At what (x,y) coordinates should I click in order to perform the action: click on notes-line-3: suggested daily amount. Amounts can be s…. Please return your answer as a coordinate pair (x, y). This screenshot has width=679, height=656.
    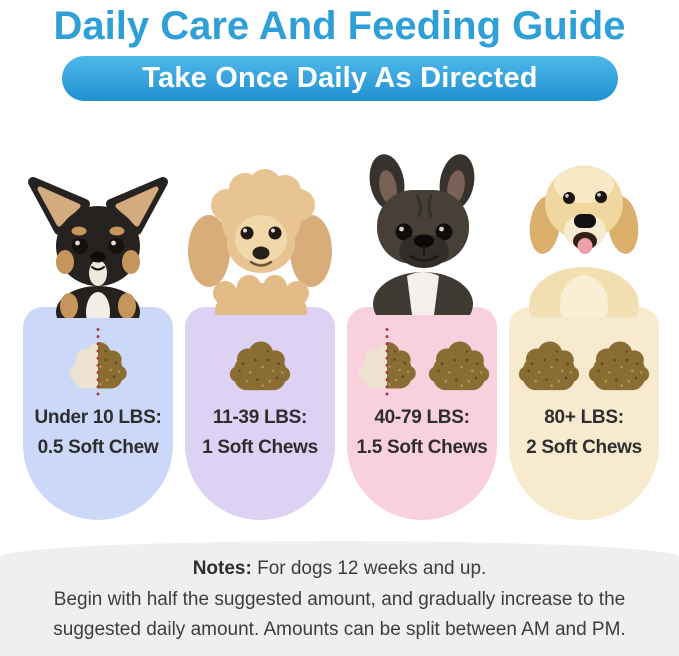
    Looking at the image, I should click on (339, 629).